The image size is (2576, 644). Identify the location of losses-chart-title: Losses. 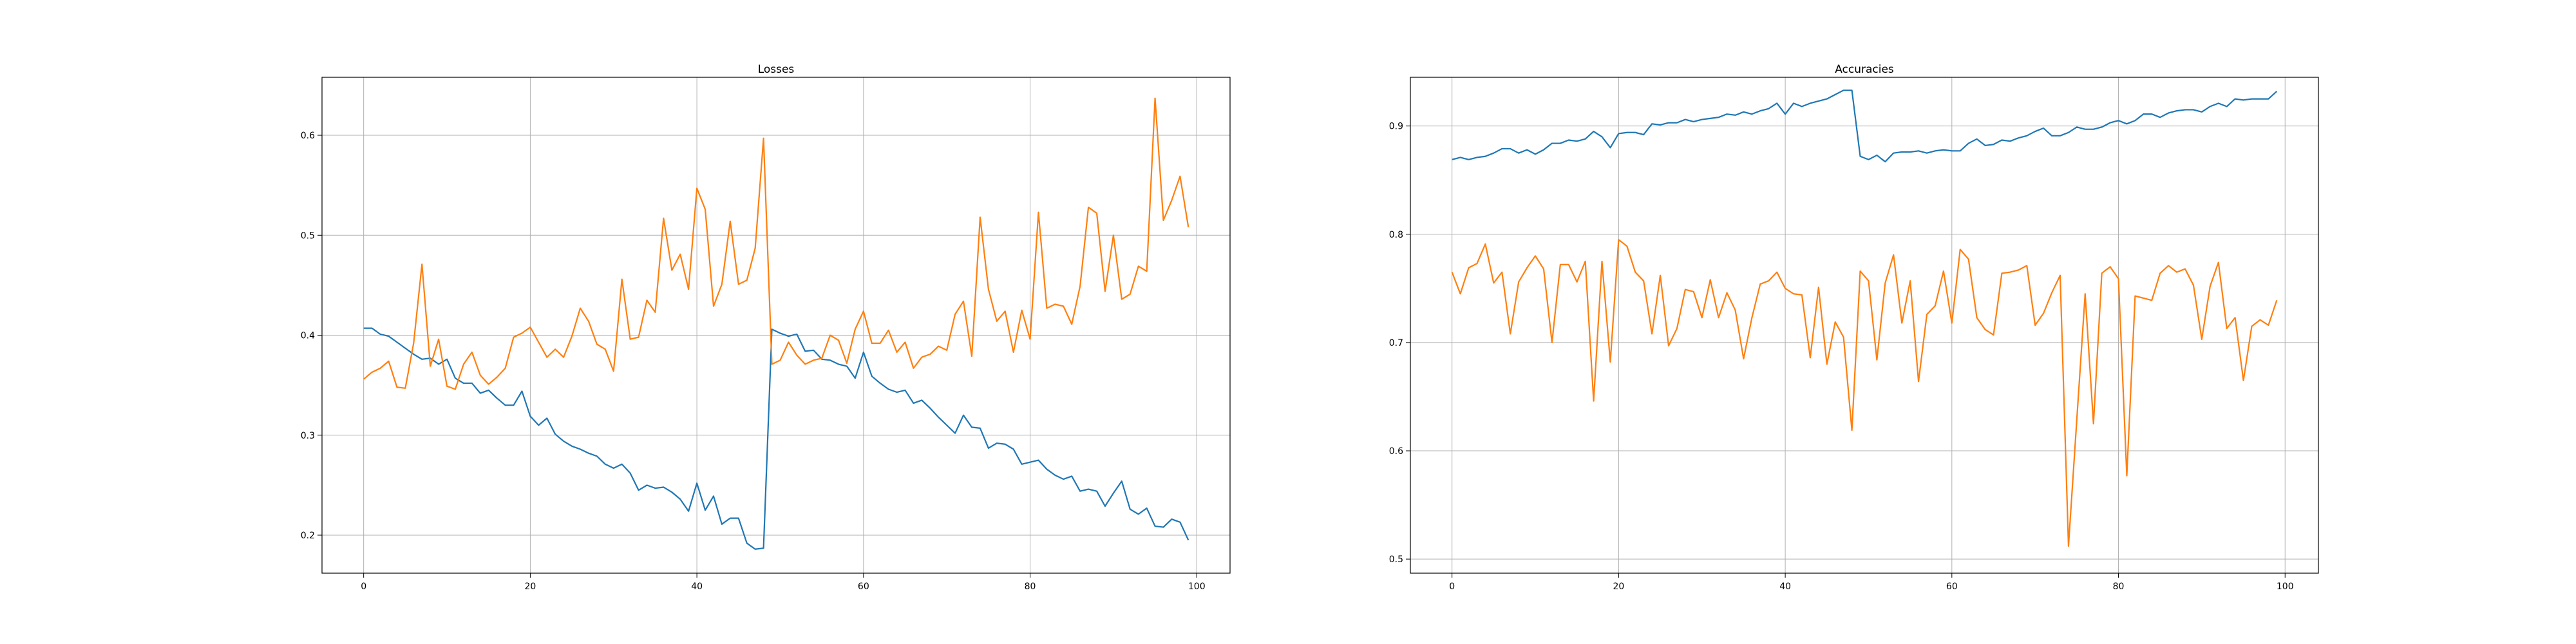
(777, 69).